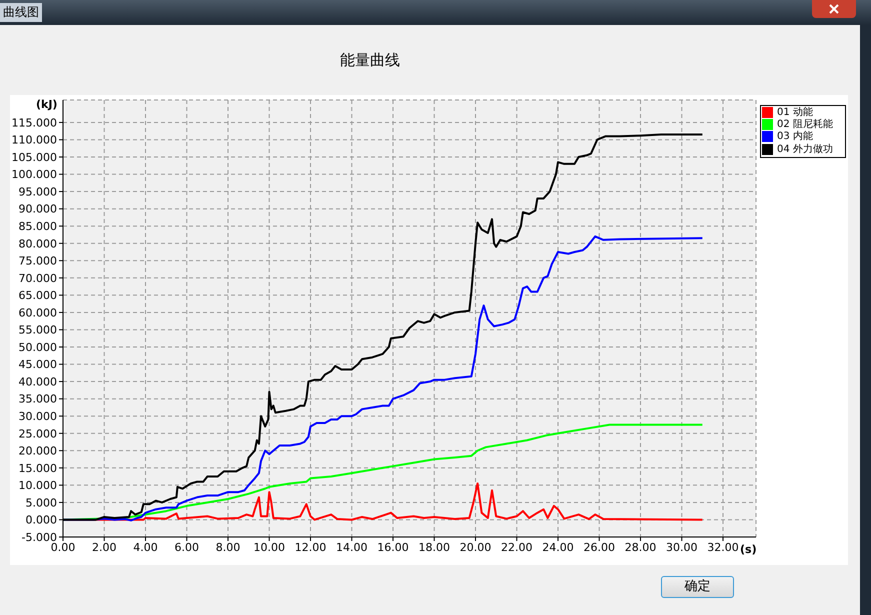 This screenshot has width=871, height=615. What do you see at coordinates (434, 547) in the screenshot?
I see `x-tick-label: 18.00` at bounding box center [434, 547].